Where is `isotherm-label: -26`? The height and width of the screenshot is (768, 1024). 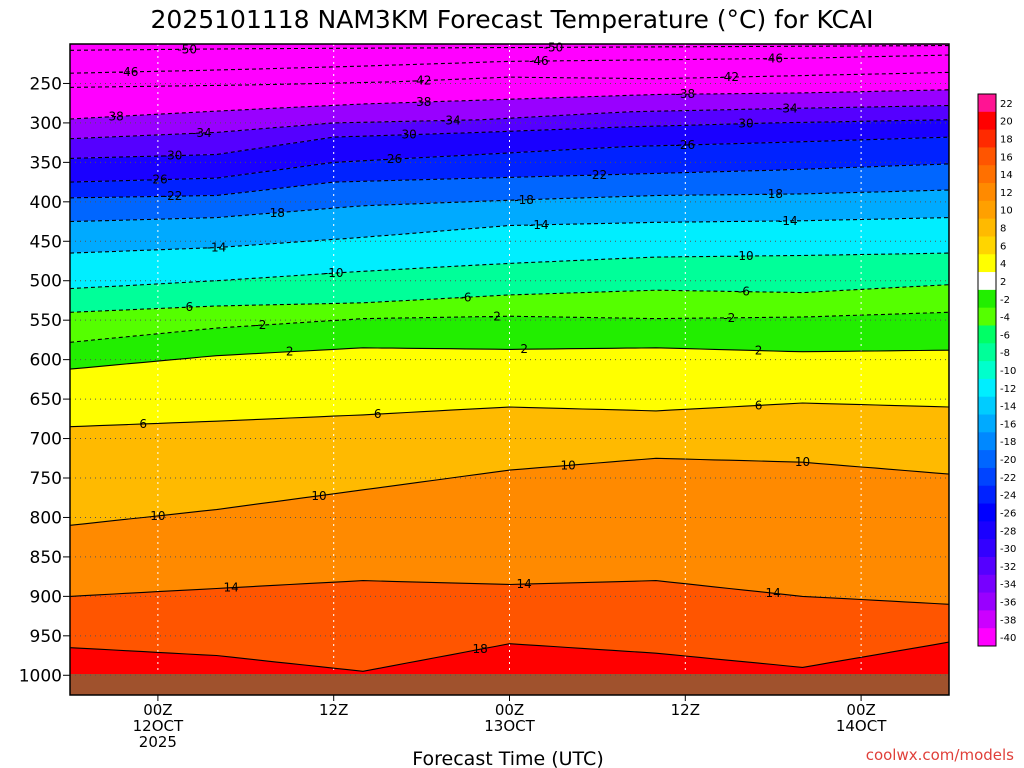 isotherm-label: -26 is located at coordinates (685, 145).